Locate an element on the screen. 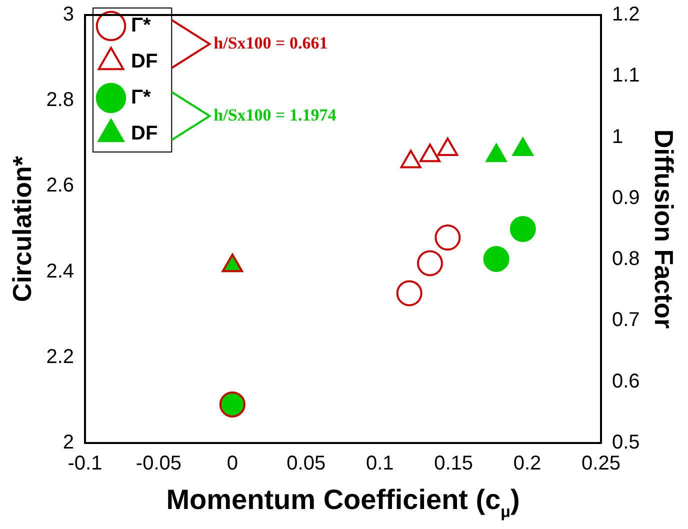 This screenshot has width=688, height=529. x-tick-label: 0.25 is located at coordinates (601, 463).